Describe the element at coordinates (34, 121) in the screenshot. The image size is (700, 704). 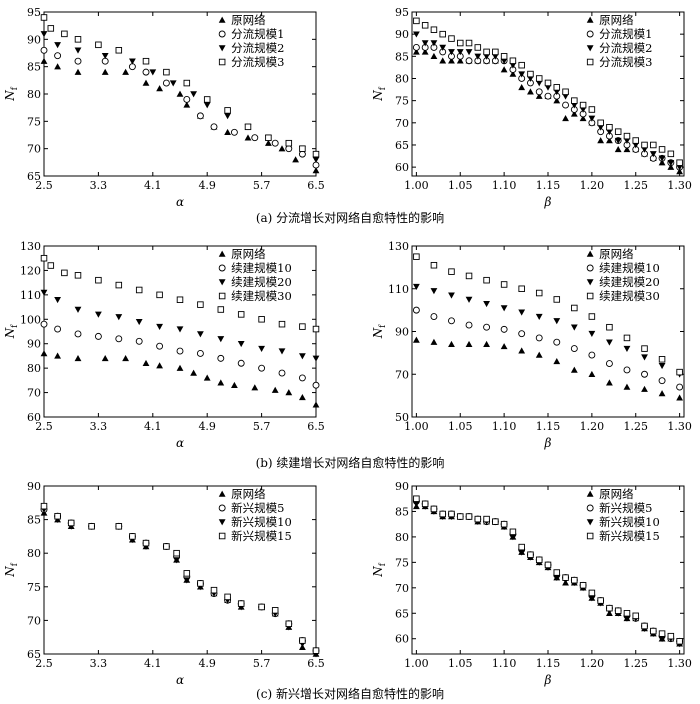
I see `y-tick-label: 75` at that location.